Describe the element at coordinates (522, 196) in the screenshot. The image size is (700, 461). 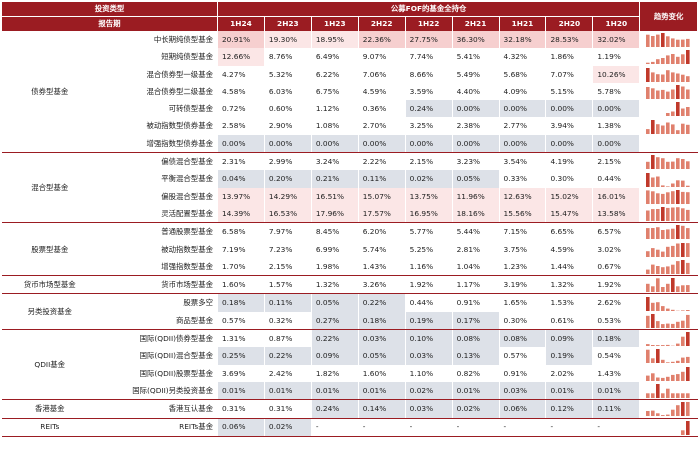
I see `value-cell: 12.63%` at that location.